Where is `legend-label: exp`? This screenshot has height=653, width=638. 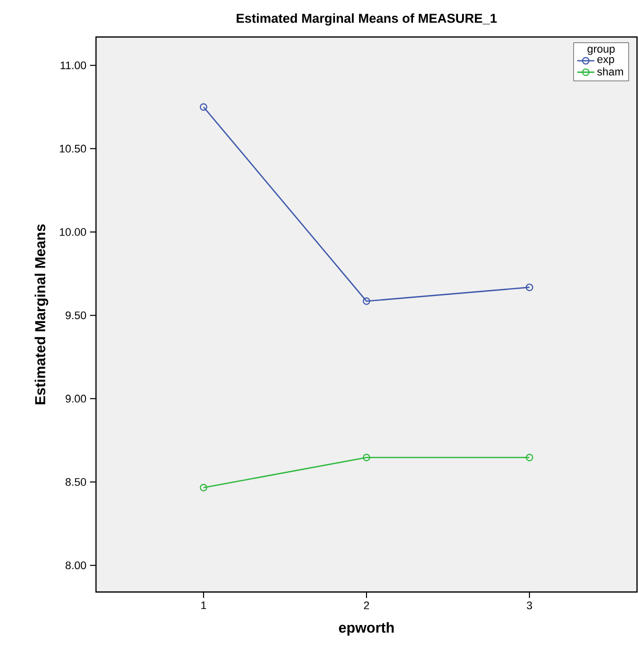
legend-label: exp is located at coordinates (605, 61).